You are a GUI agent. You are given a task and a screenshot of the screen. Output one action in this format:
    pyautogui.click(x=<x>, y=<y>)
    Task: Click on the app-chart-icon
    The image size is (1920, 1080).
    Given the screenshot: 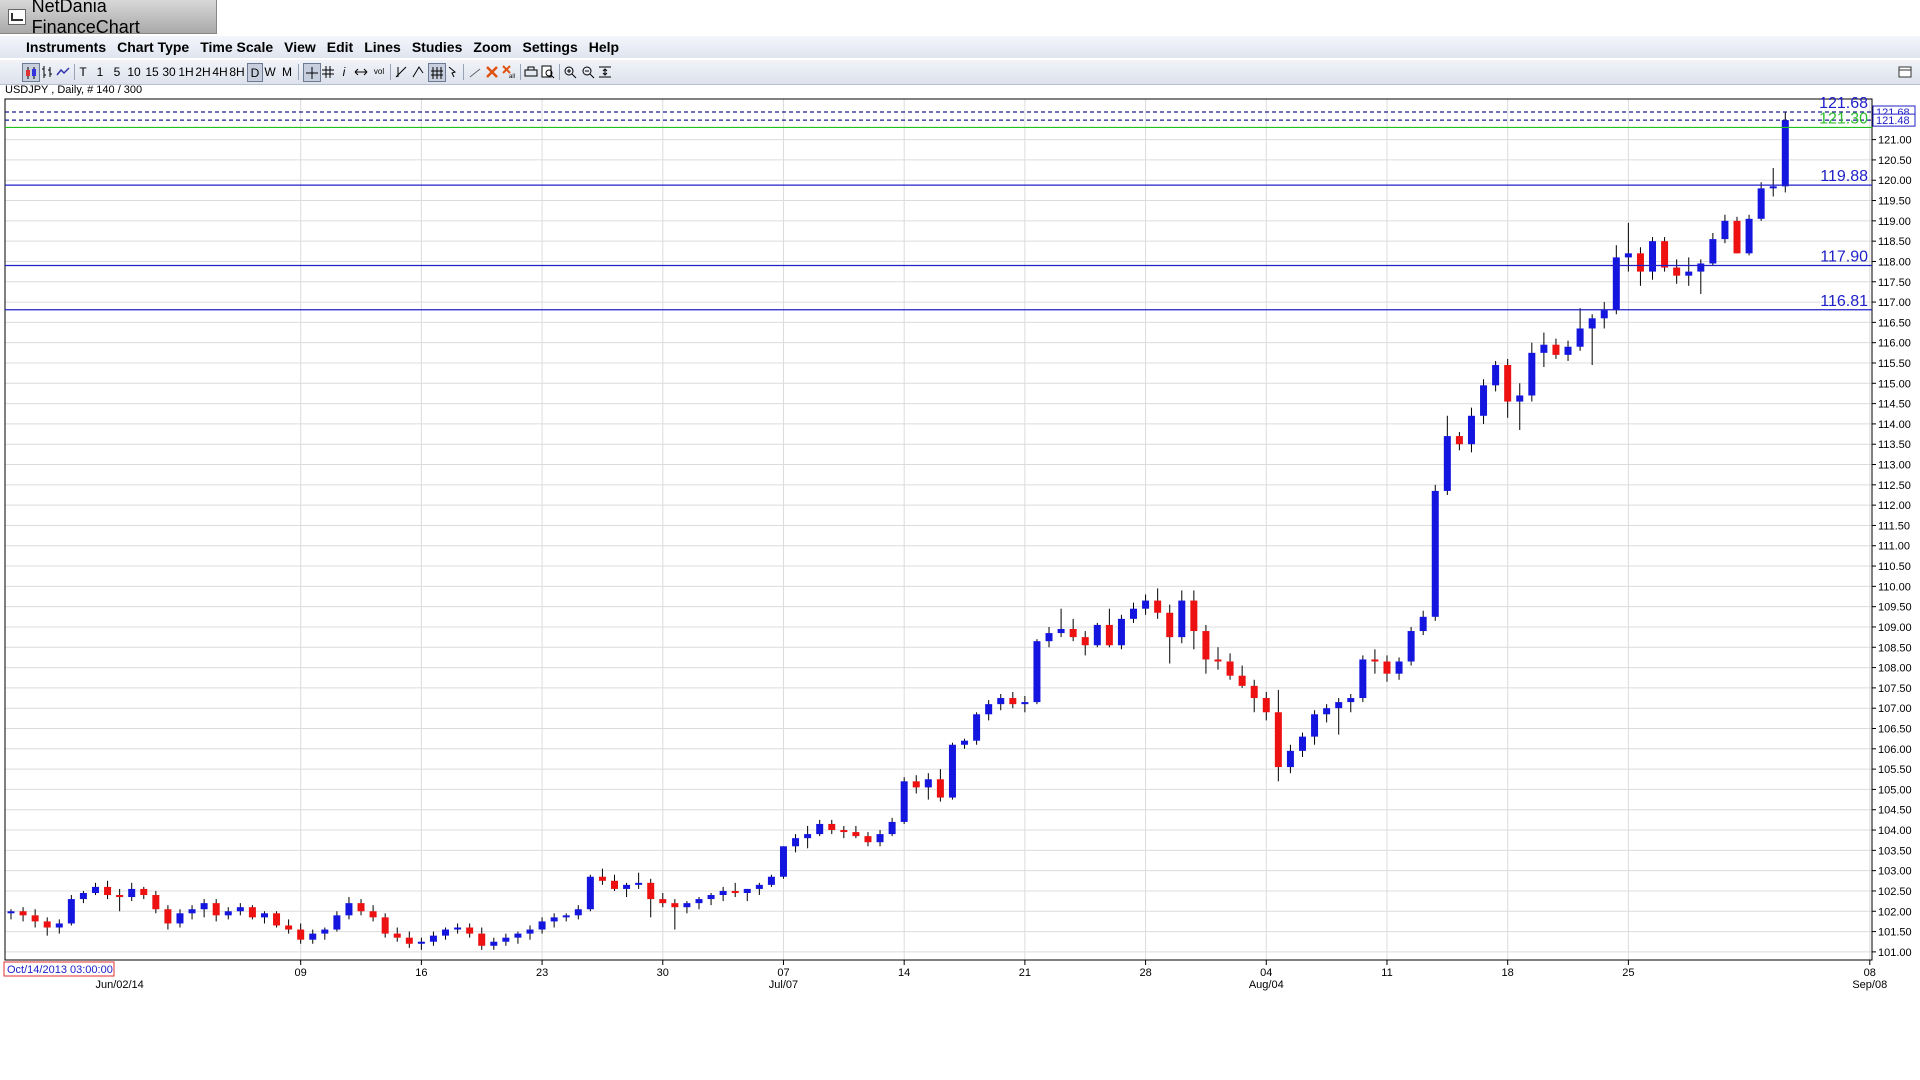 What is the action you would take?
    pyautogui.click(x=17, y=16)
    